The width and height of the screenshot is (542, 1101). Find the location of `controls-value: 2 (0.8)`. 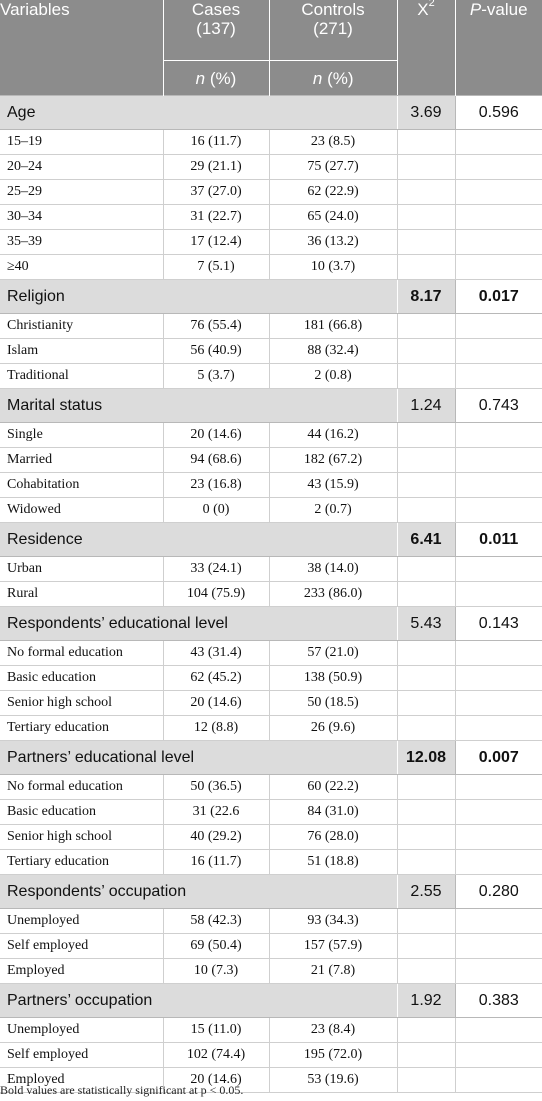

controls-value: 2 (0.8) is located at coordinates (333, 376).